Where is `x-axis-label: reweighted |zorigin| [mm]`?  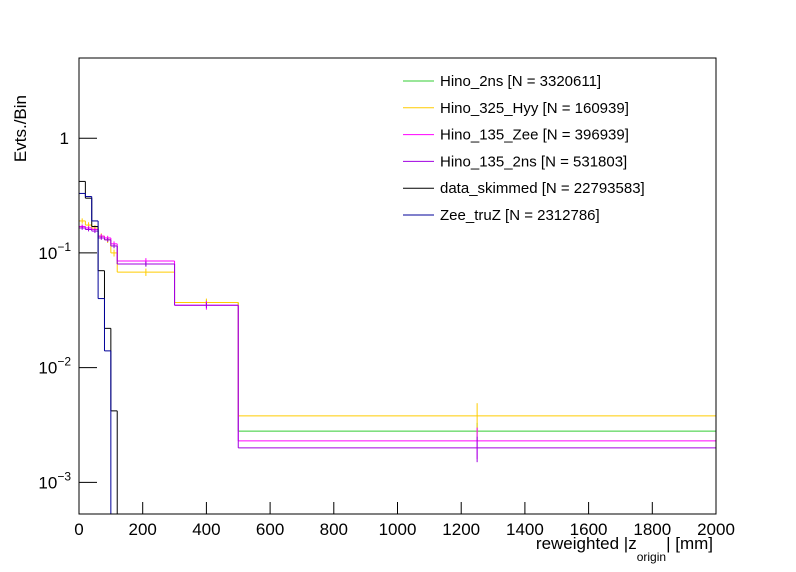
x-axis-label: reweighted |zorigin| [mm] is located at coordinates (624, 549).